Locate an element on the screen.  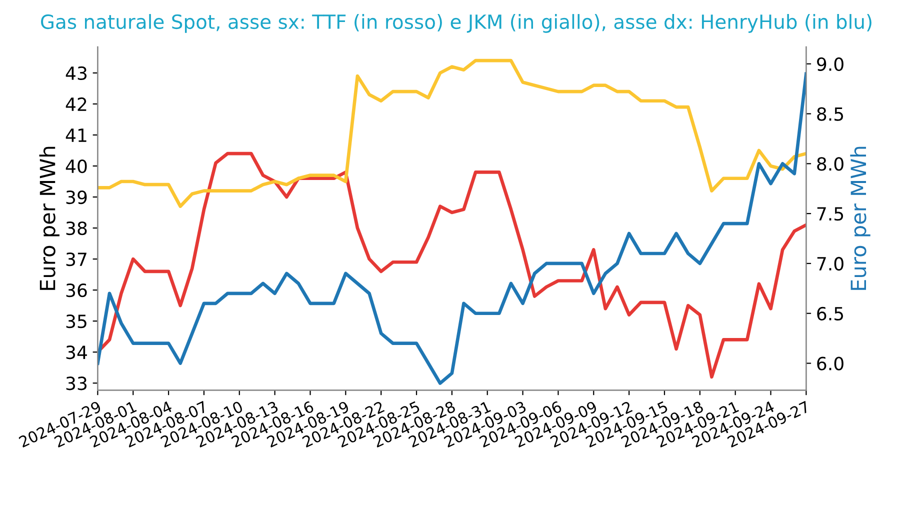
y2-tick-label: 7.0 is located at coordinates (830, 263).